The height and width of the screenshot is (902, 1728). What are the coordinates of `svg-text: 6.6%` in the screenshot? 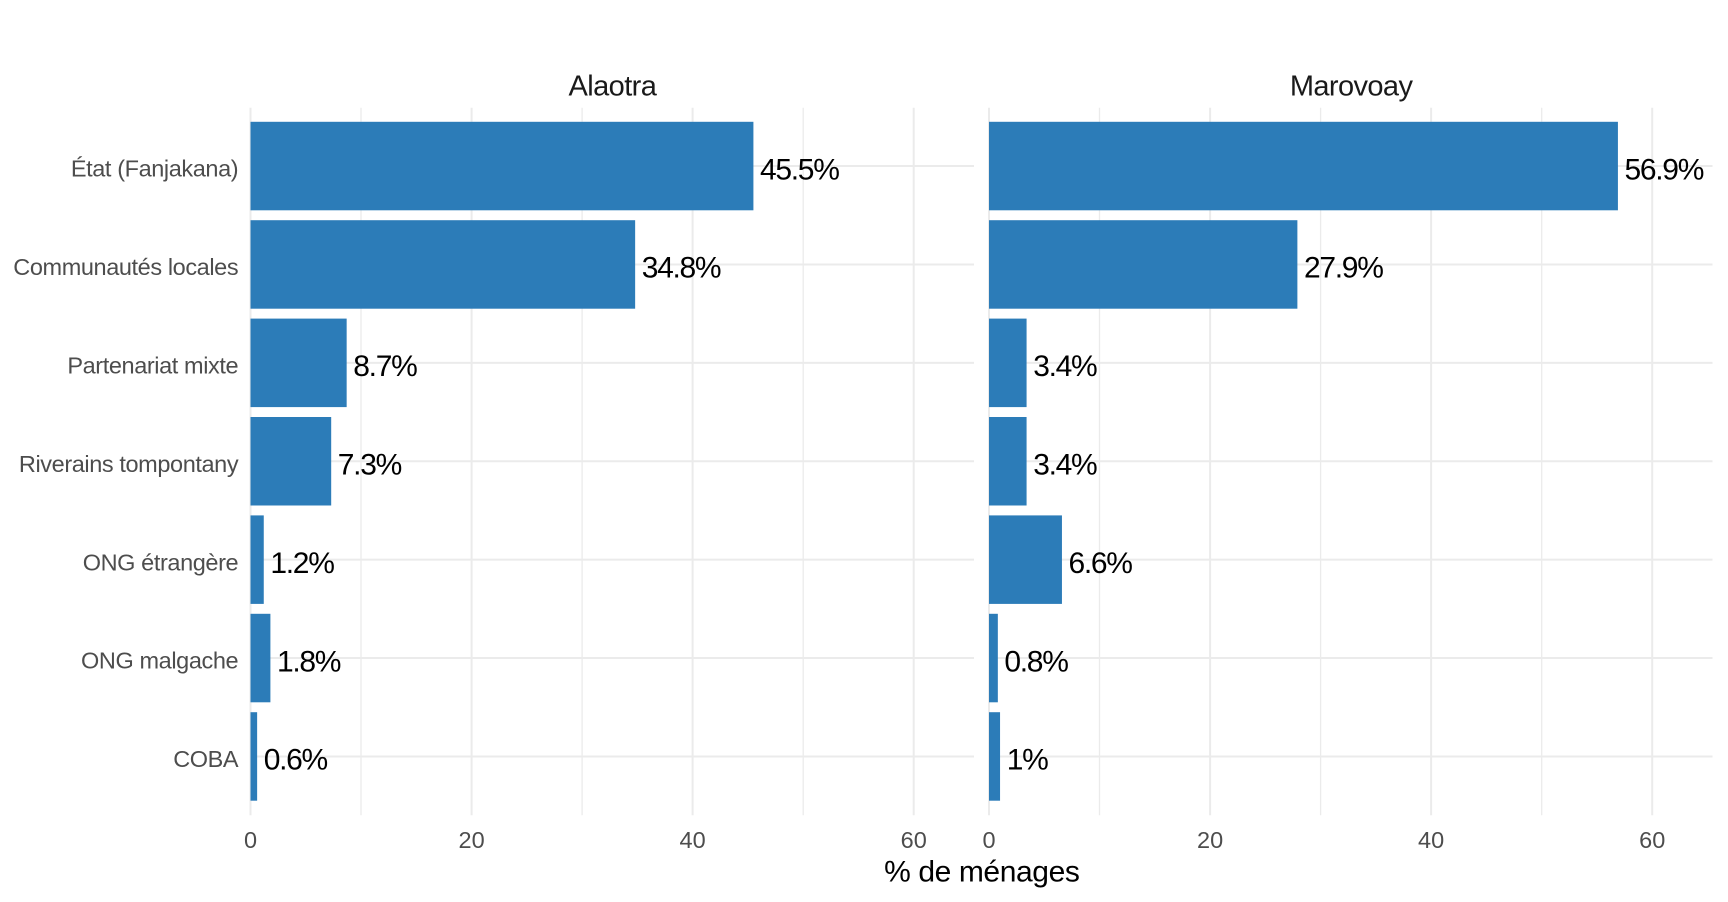 It's located at (1101, 563).